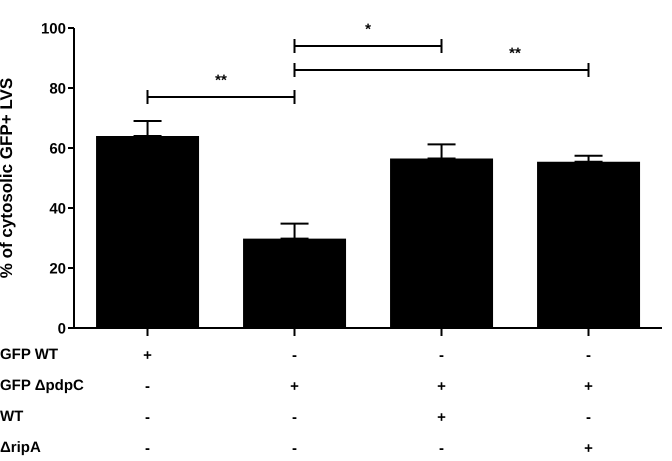  What do you see at coordinates (29, 354) in the screenshot?
I see `text: GFP WT` at bounding box center [29, 354].